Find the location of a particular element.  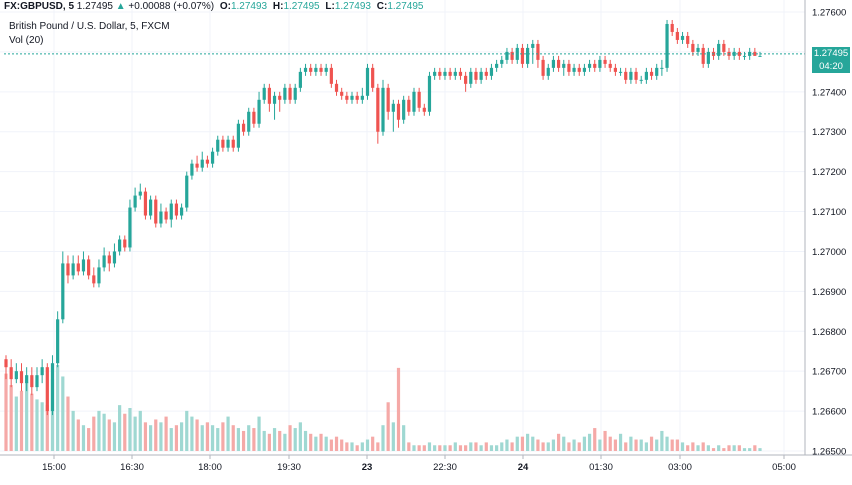

open-value: 1.27493 is located at coordinates (249, 6).